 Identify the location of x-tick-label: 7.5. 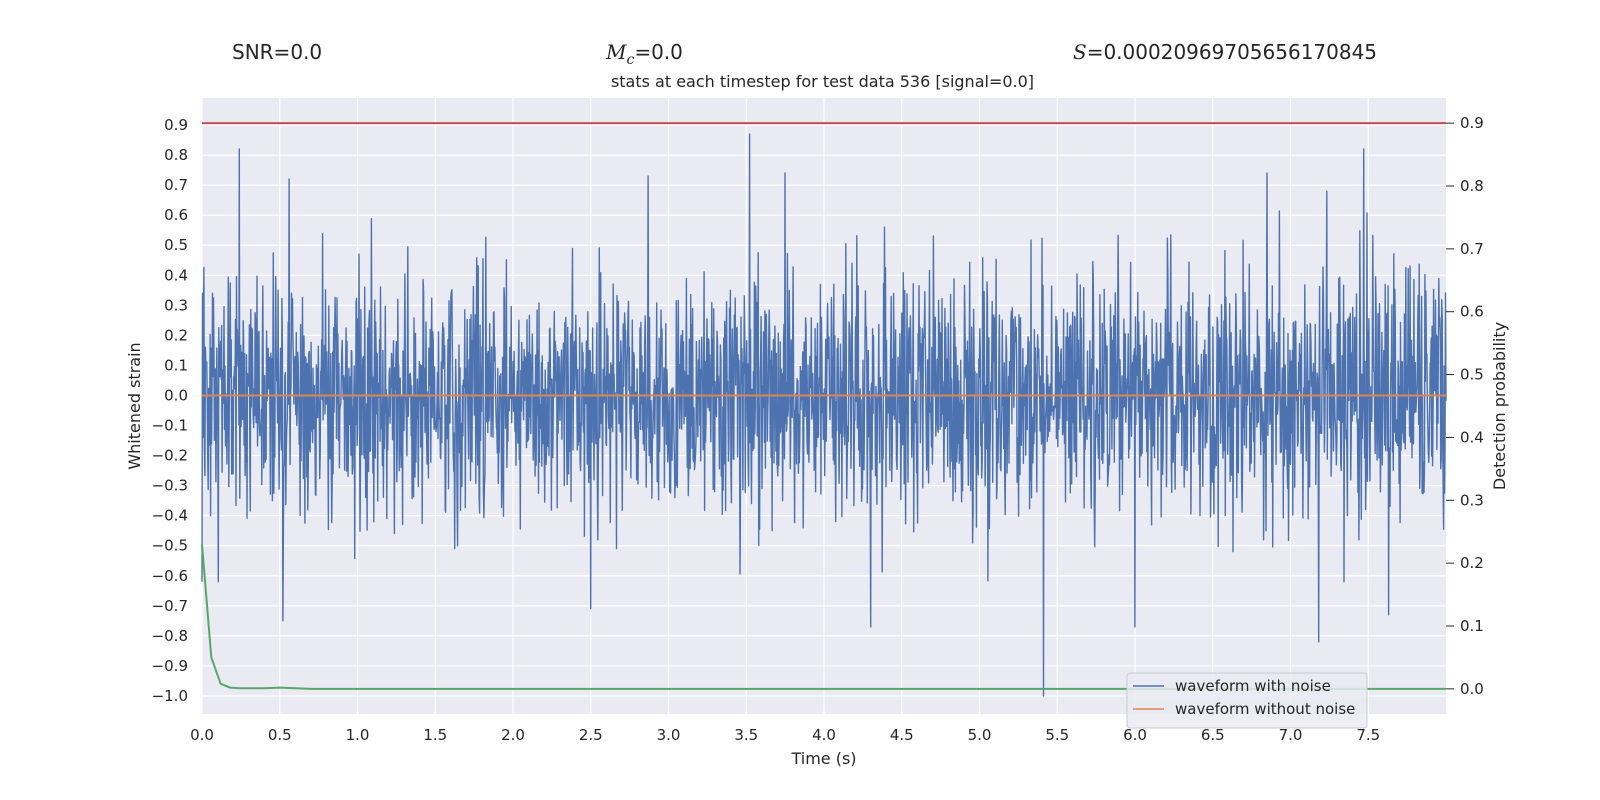
(1368, 735).